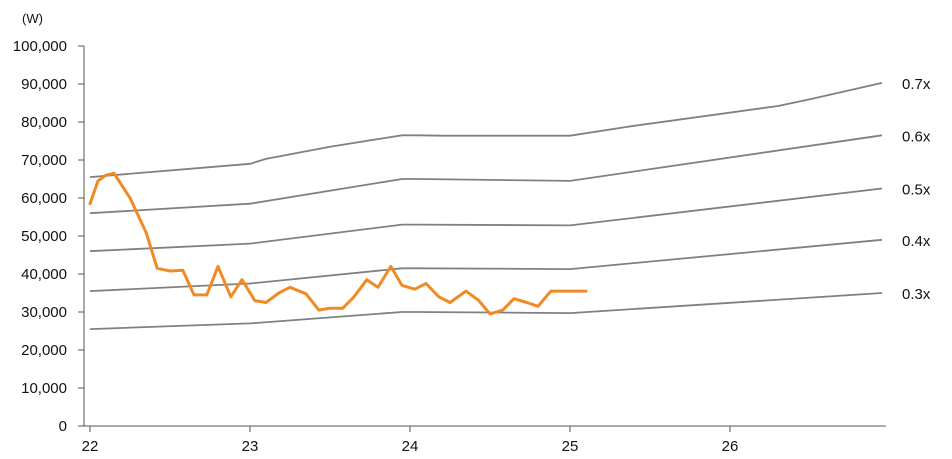 This screenshot has height=459, width=952. What do you see at coordinates (40, 46) in the screenshot?
I see `y-tick-label: 100,000` at bounding box center [40, 46].